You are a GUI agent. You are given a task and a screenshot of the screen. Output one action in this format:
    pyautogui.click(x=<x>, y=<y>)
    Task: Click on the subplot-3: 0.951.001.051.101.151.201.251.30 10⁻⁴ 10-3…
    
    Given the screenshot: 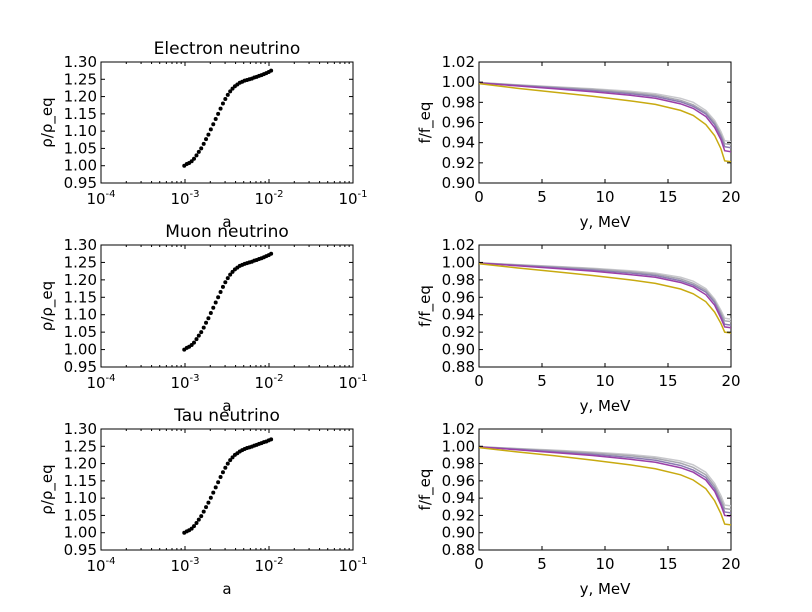 What is the action you would take?
    pyautogui.click(x=203, y=318)
    